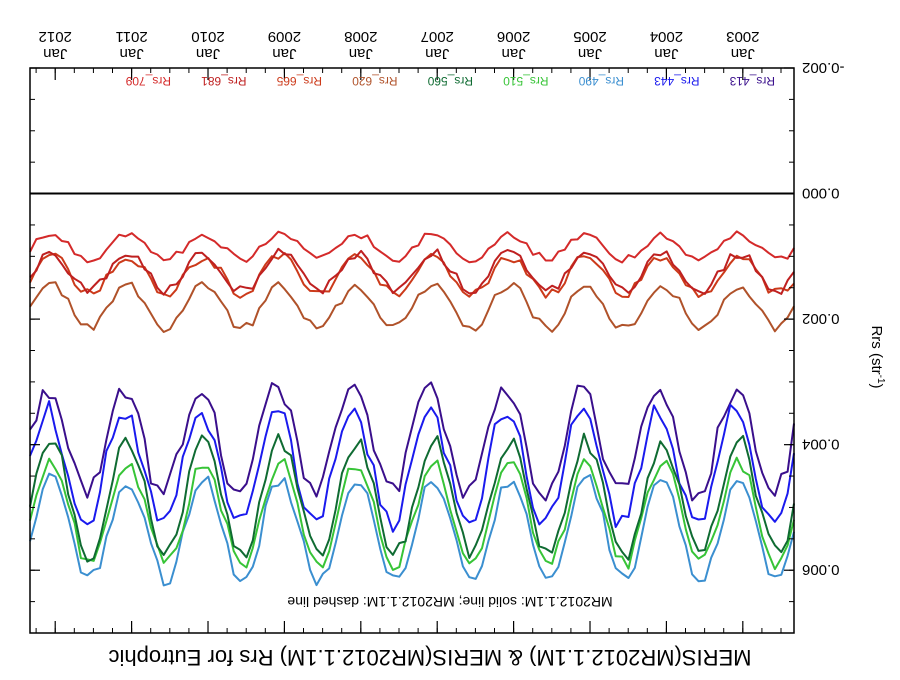 This screenshot has height=680, width=900. Describe the element at coordinates (877, 356) in the screenshot. I see `y-axis-label: Rrs (str-1)` at that location.